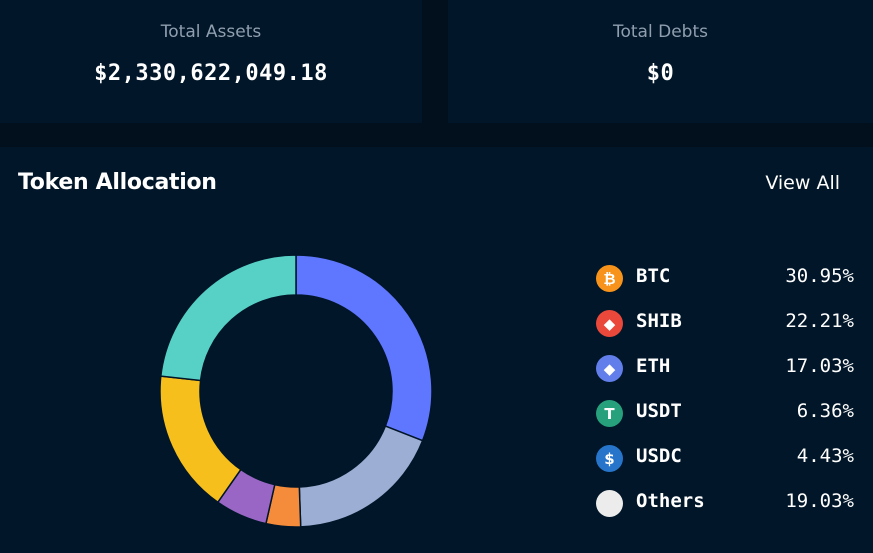 The height and width of the screenshot is (553, 873). Describe the element at coordinates (653, 366) in the screenshot. I see `legend-symbol: ETH` at that location.